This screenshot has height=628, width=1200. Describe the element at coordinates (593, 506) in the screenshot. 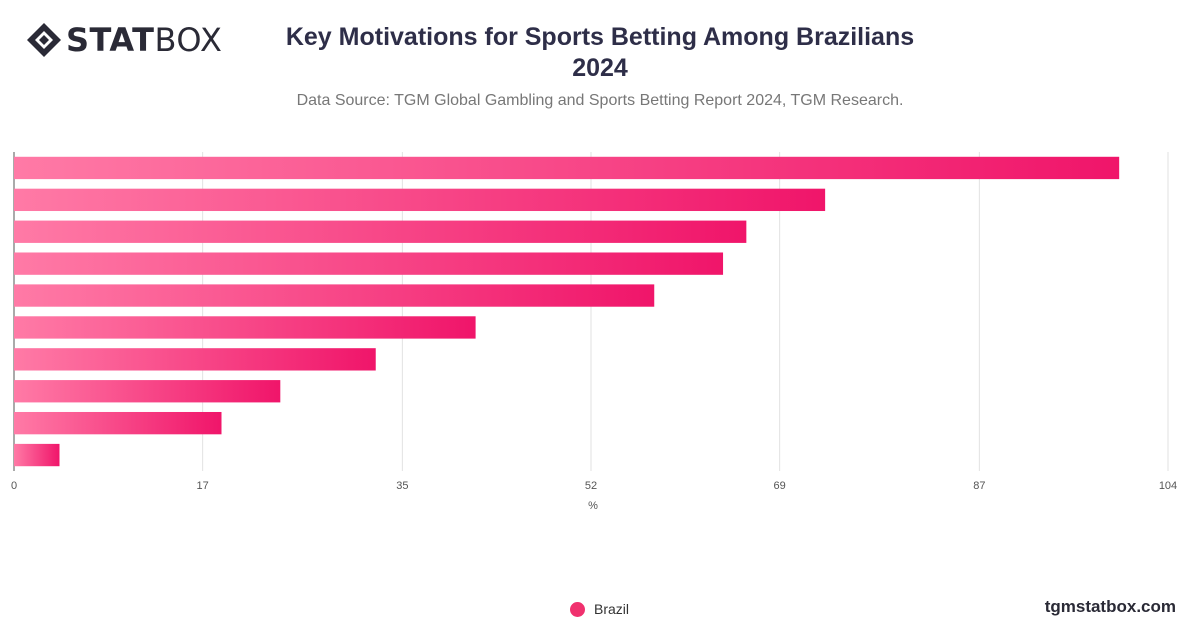

I see `x-axis-label: %` at that location.